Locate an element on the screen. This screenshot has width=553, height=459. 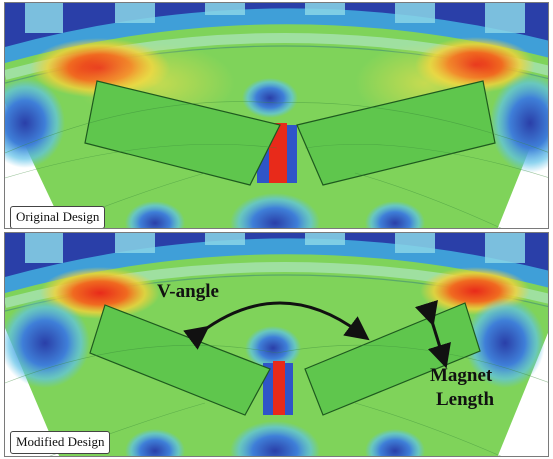
center-bridge-hot is located at coordinates (279, 388).